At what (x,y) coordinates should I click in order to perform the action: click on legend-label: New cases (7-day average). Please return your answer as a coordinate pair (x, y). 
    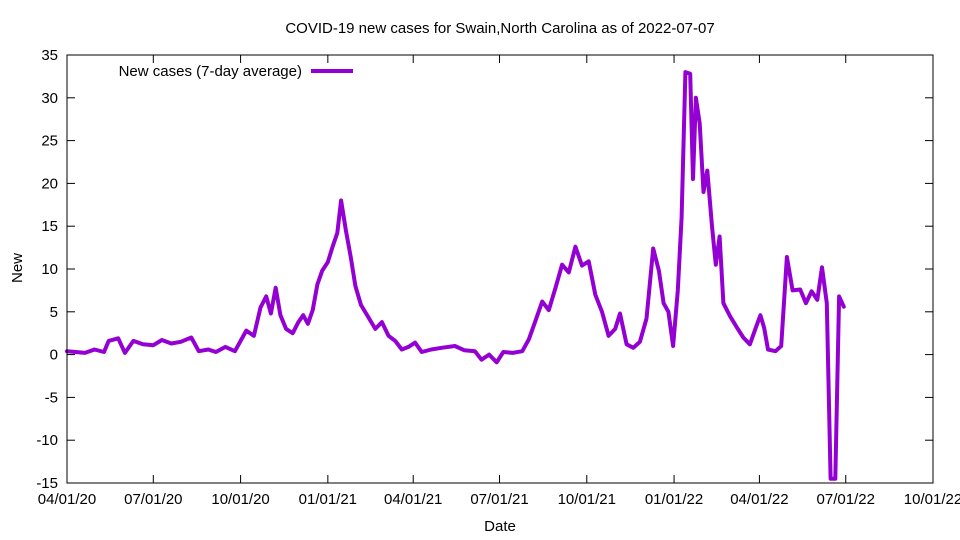
    Looking at the image, I should click on (210, 71).